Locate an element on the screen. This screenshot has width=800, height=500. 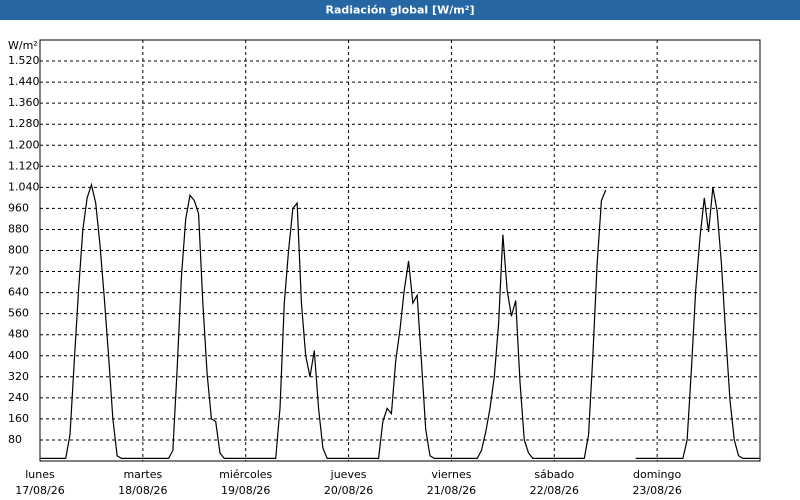
y-tick-label: 480 is located at coordinates (18, 334).